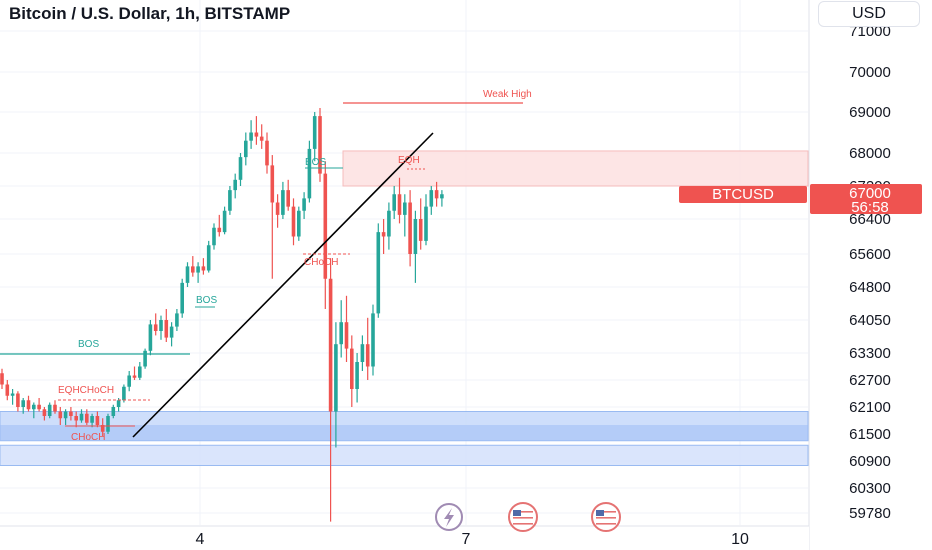  What do you see at coordinates (870, 153) in the screenshot?
I see `price-tick: 68000` at bounding box center [870, 153].